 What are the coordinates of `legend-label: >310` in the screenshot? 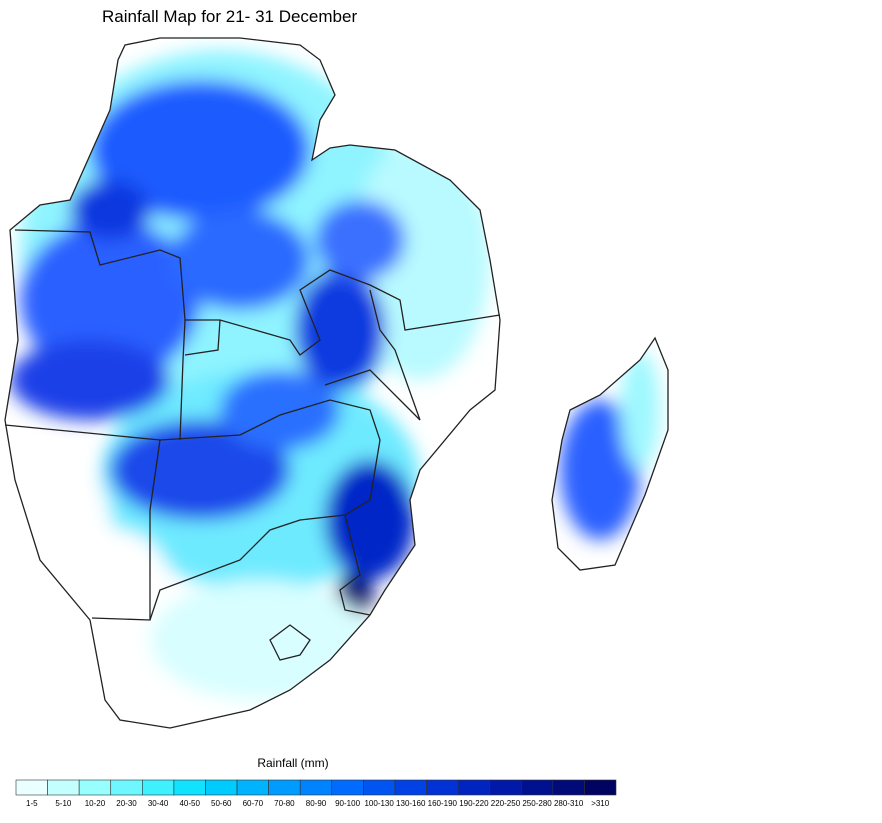 It's located at (600, 803).